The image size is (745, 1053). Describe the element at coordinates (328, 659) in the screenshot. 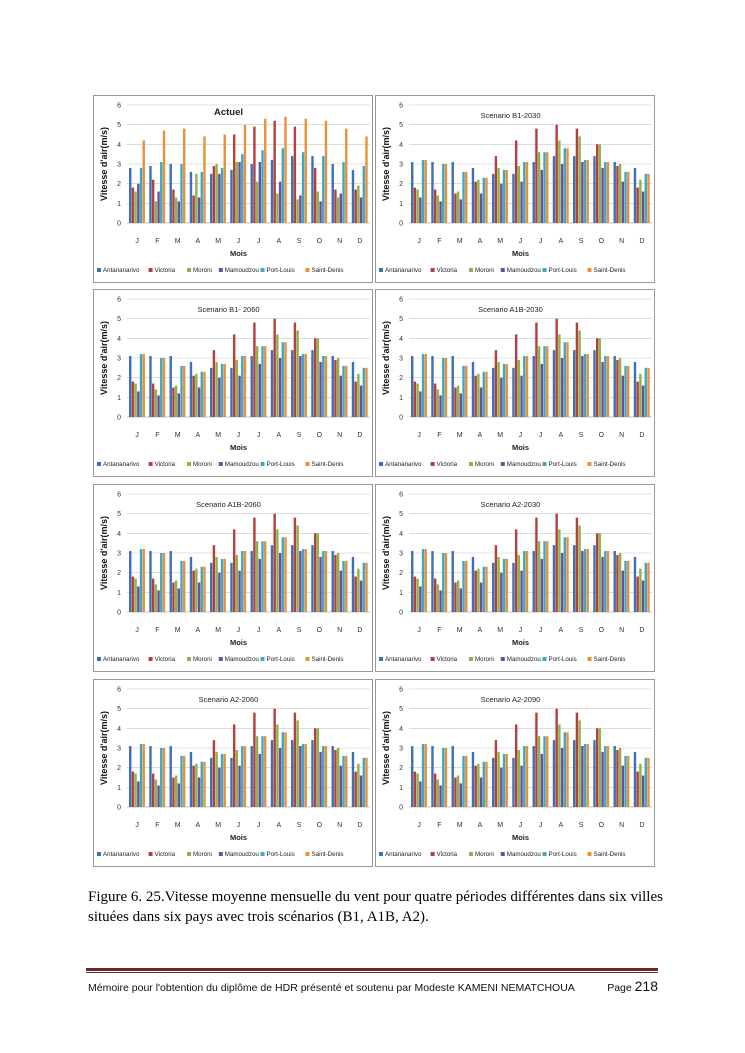

I see `legend-label: Saint-Denis` at that location.